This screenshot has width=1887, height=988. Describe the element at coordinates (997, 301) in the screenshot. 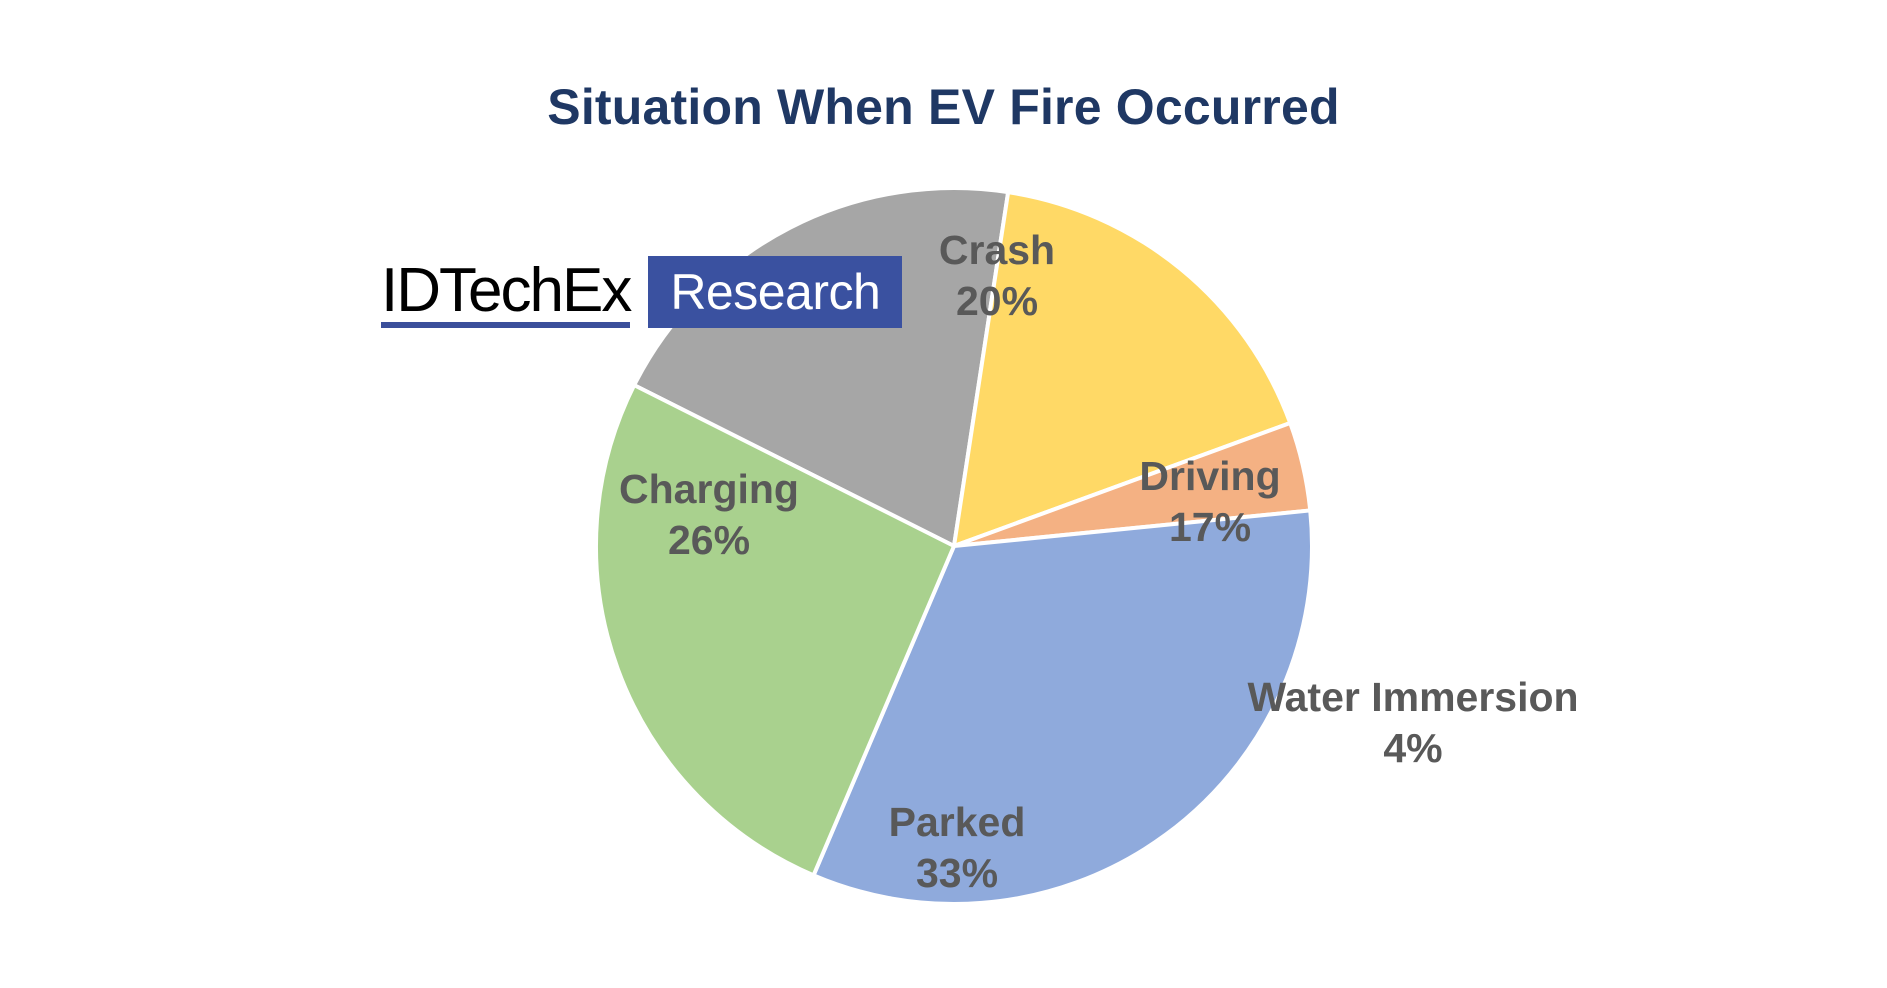

I see `data-label-value: 20%` at that location.